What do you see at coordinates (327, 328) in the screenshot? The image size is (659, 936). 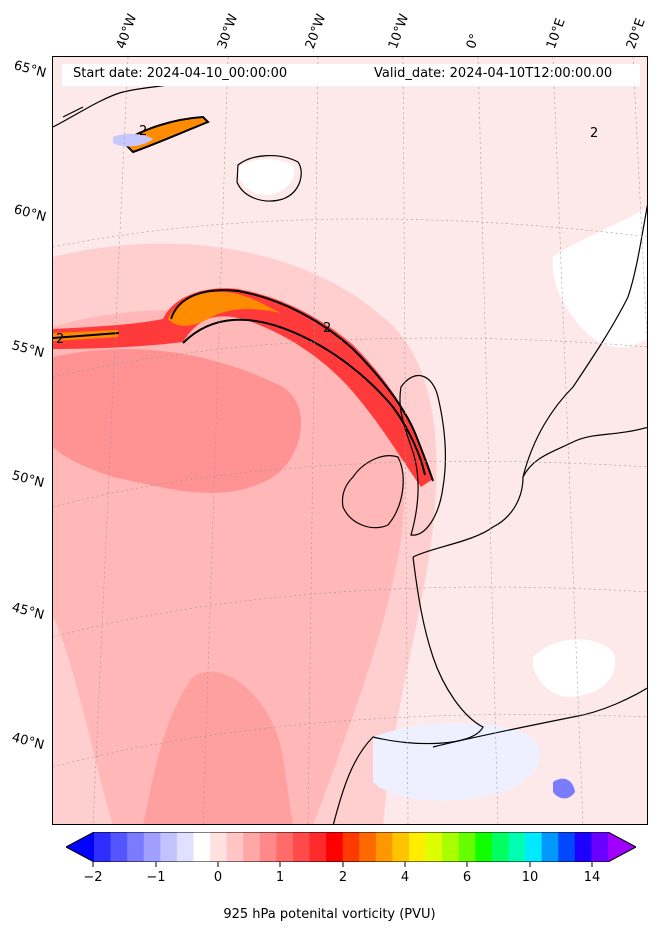 I see `contour-label-front: 2` at bounding box center [327, 328].